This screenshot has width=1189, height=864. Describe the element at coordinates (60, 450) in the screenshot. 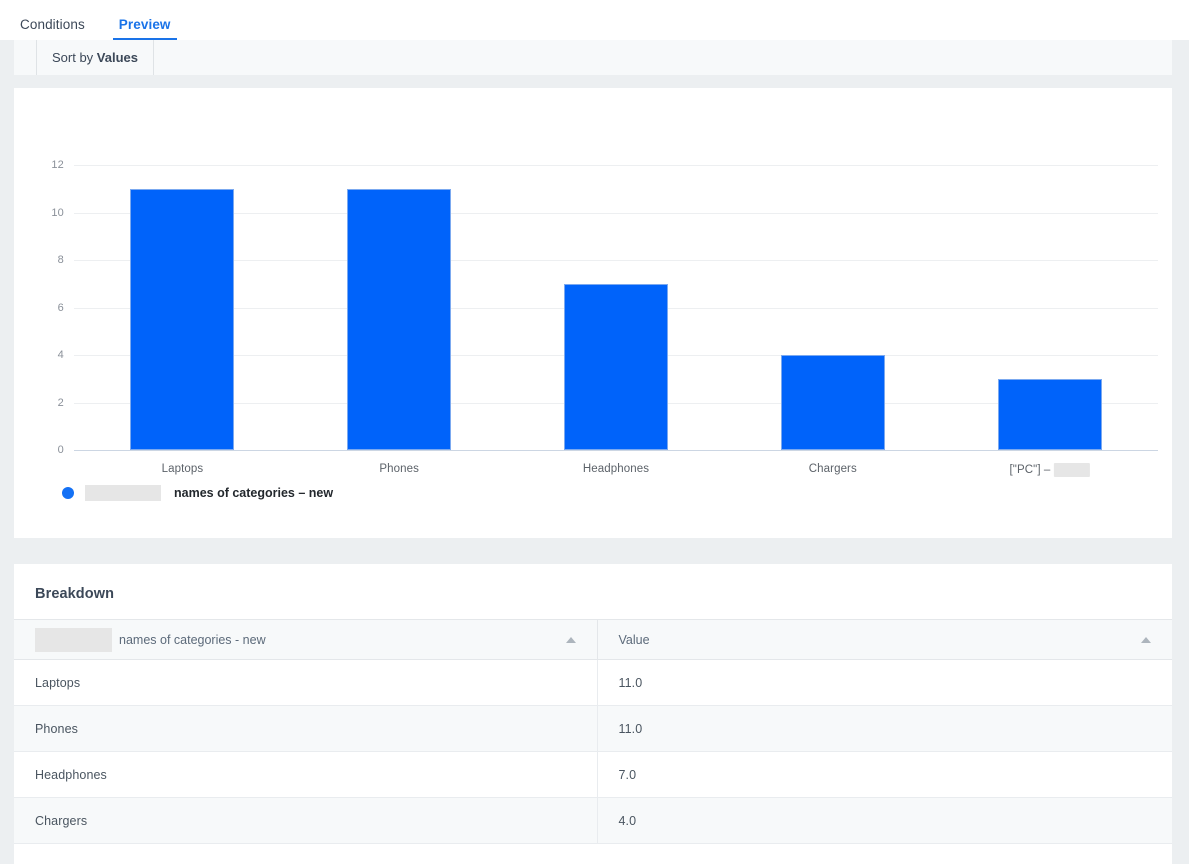

I see `y-axis-tick-label: 0` at that location.